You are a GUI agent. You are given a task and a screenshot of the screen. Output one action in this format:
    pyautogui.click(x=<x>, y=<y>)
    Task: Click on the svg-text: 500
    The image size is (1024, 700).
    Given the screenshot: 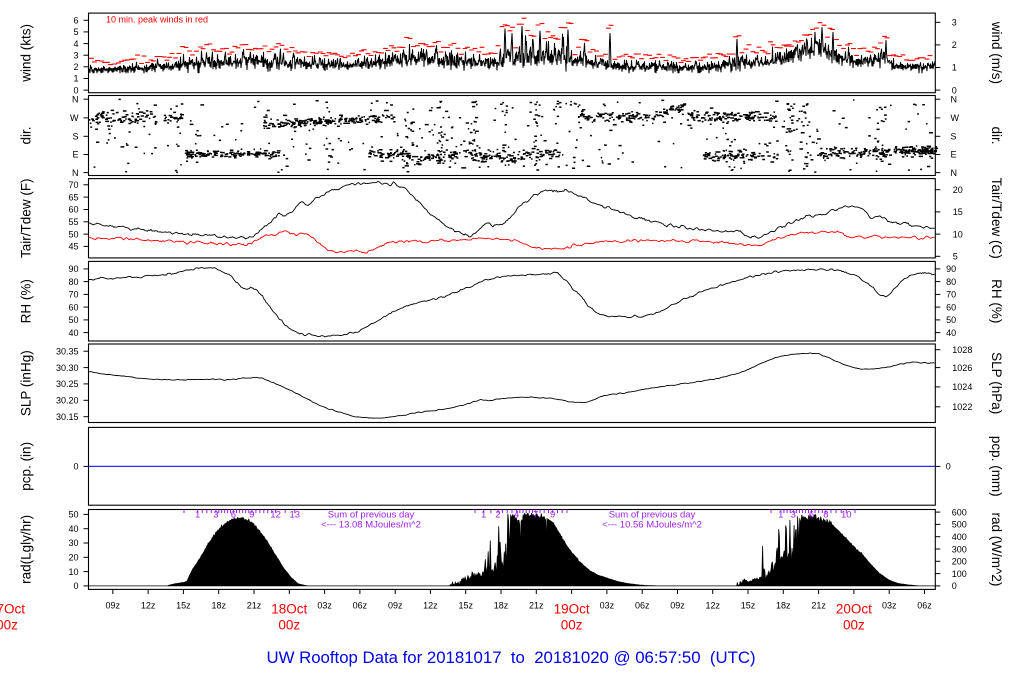 What is the action you would take?
    pyautogui.click(x=959, y=525)
    